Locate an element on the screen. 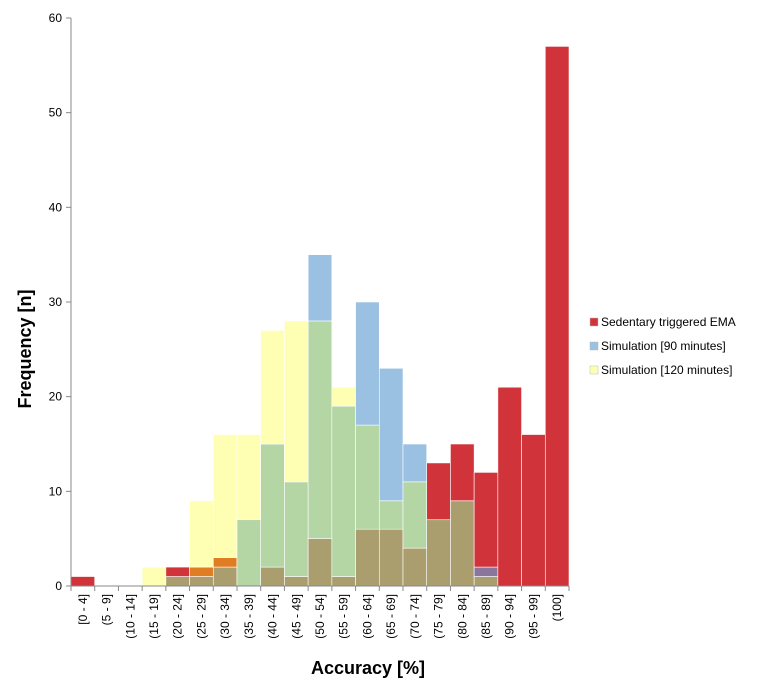  x-tick-label: (20 - 24] is located at coordinates (178, 616).